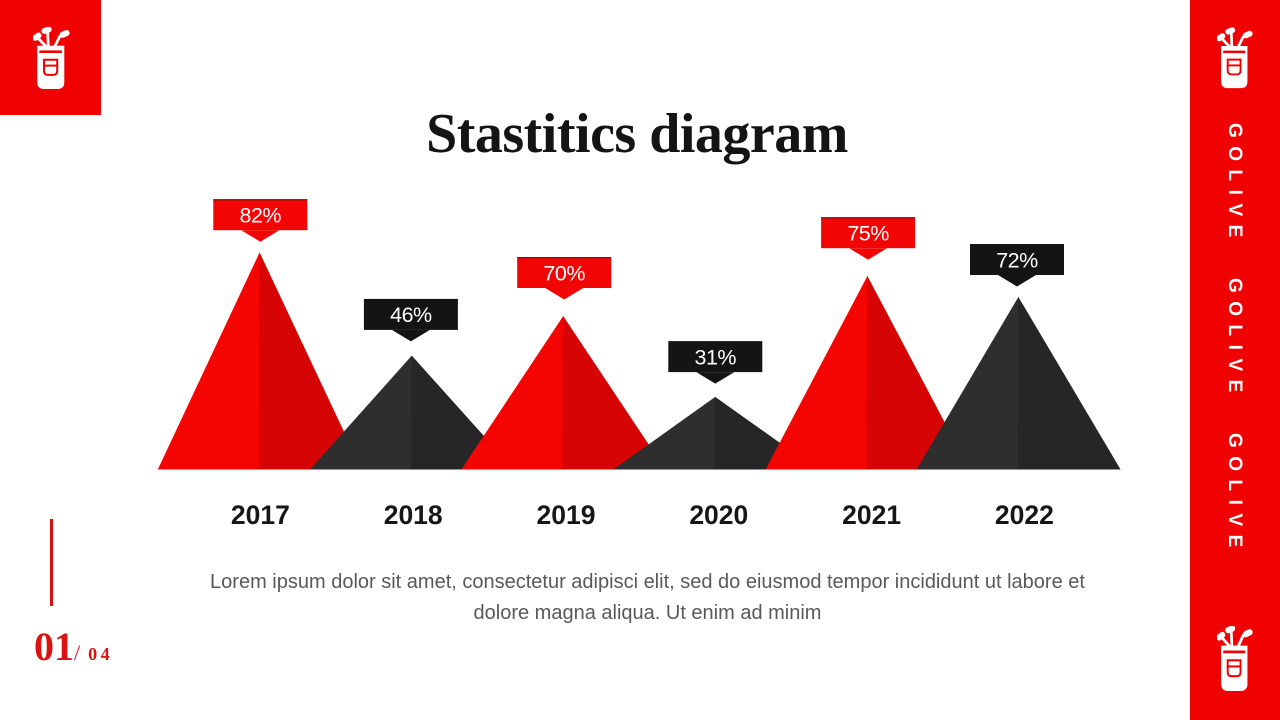  Describe the element at coordinates (716, 357) in the screenshot. I see `svg-text: 31%` at that location.